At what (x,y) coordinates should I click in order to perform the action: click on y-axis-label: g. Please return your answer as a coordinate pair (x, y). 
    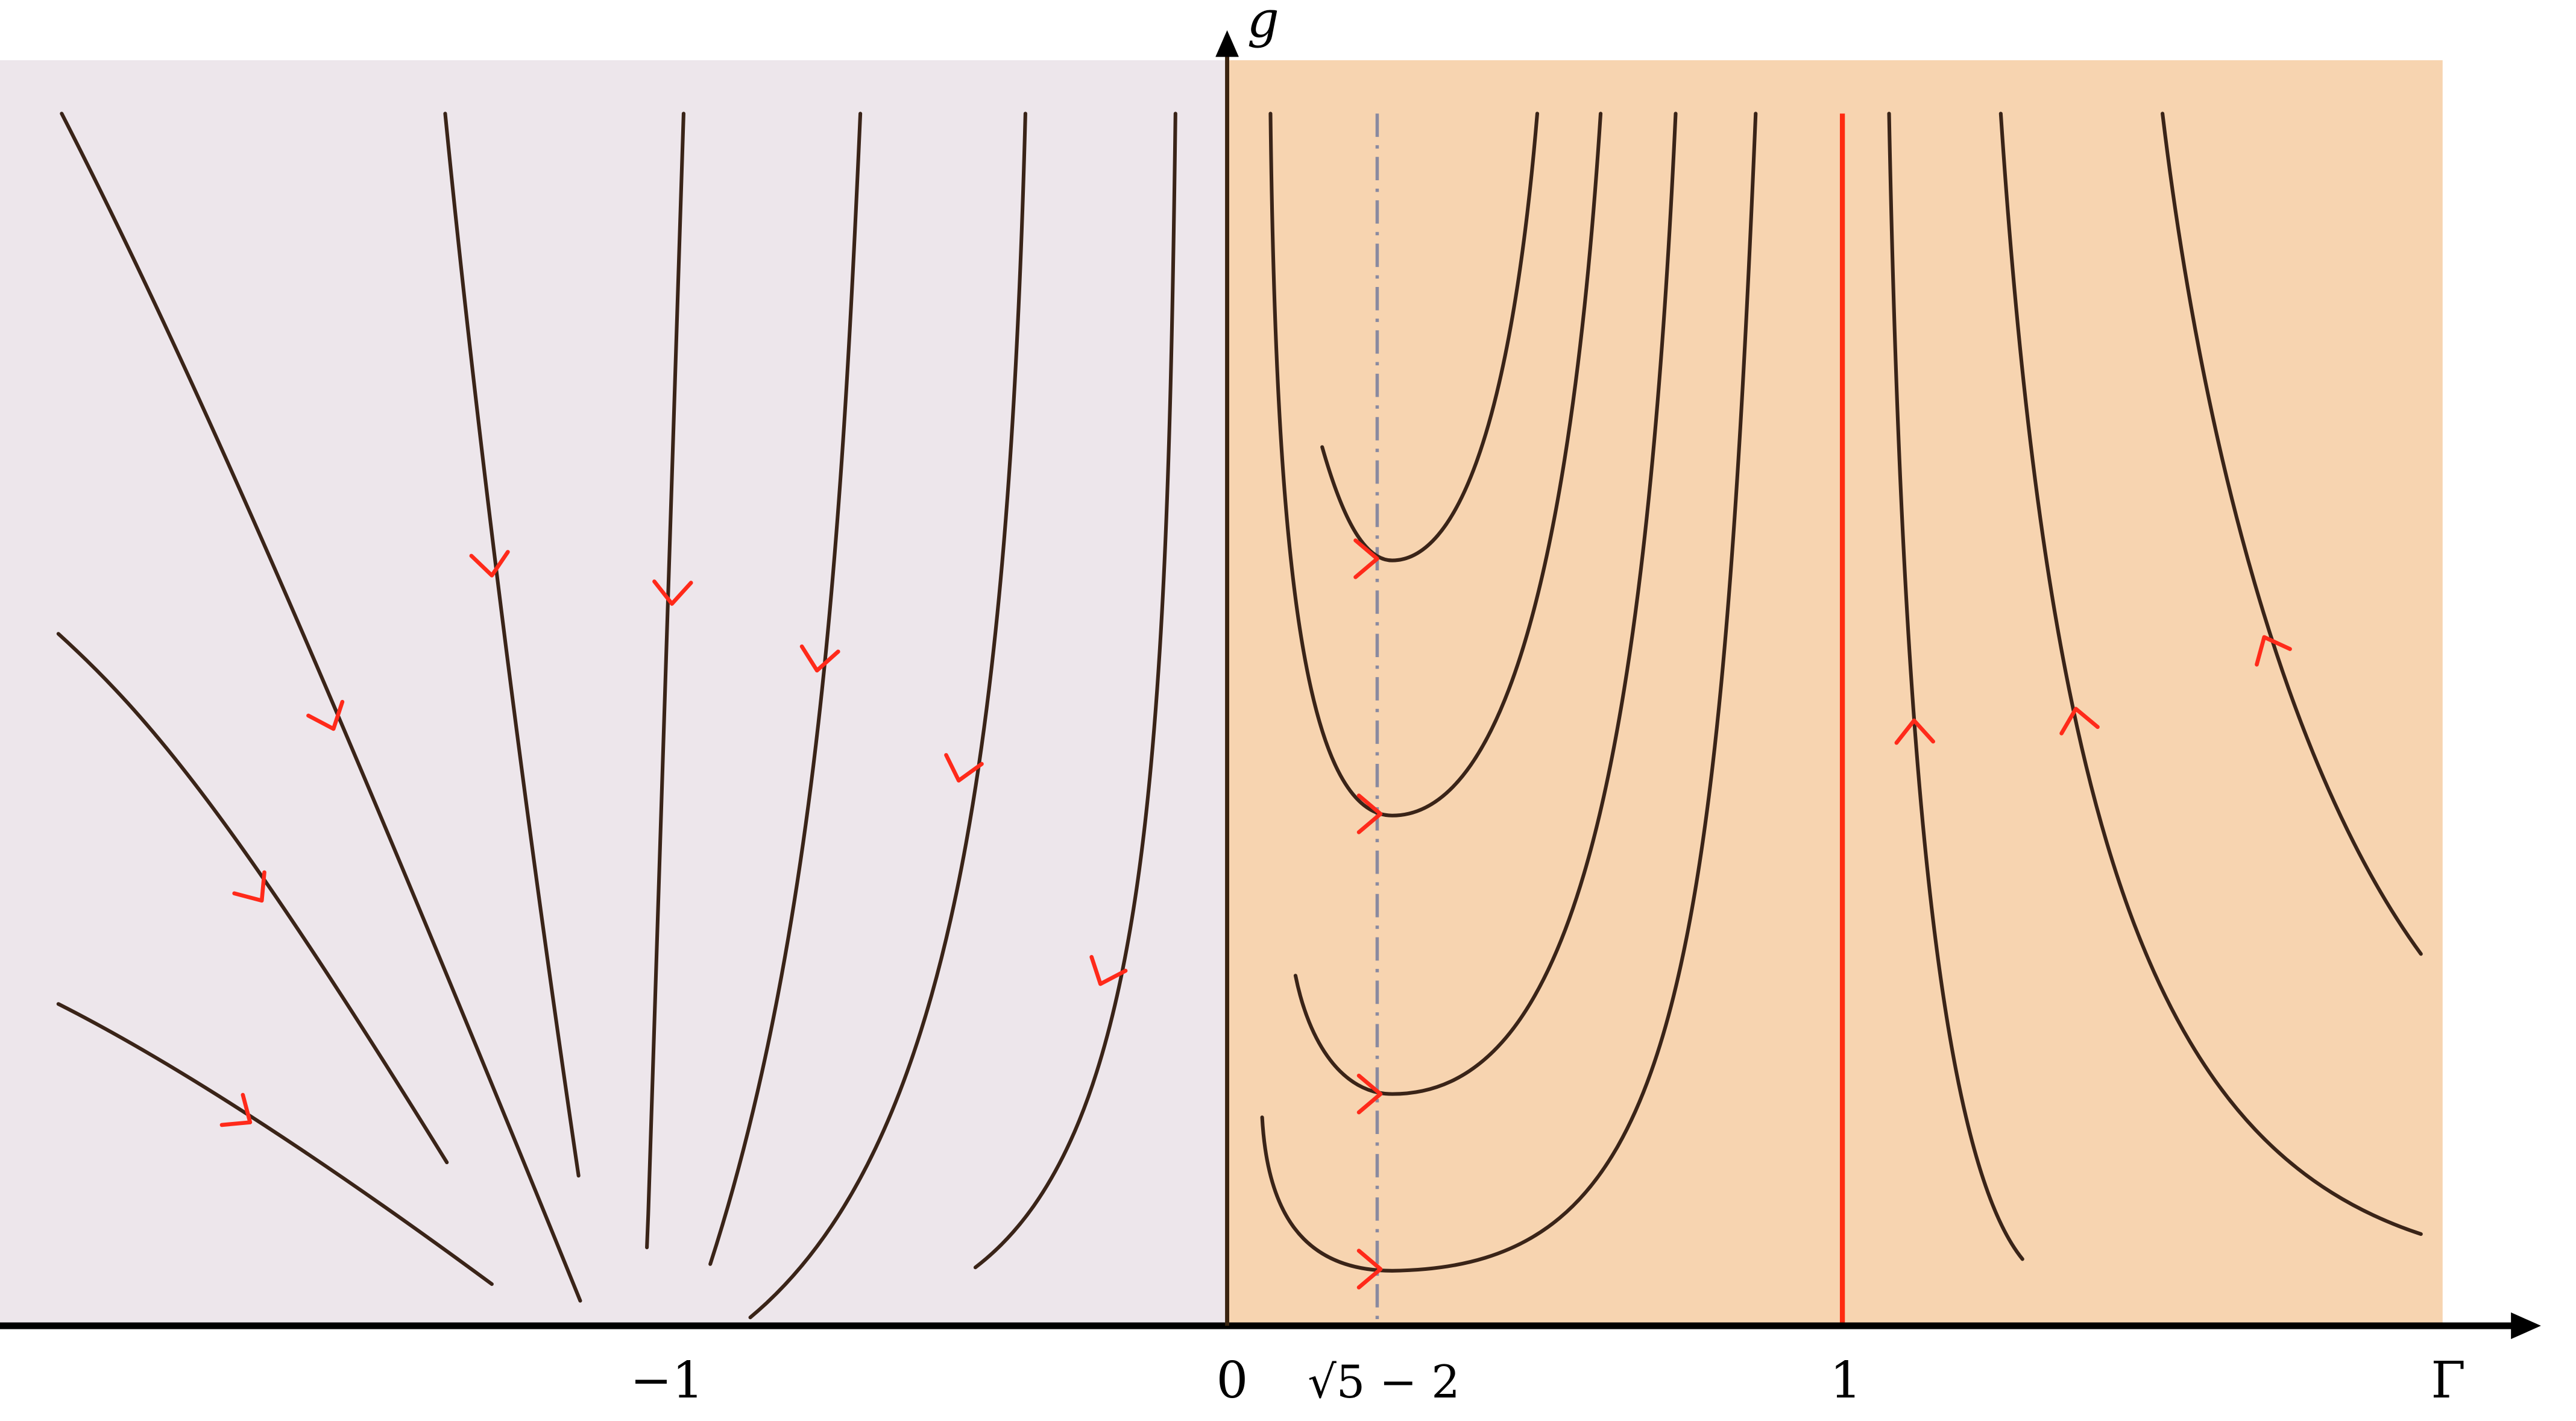
    Looking at the image, I should click on (1263, 25).